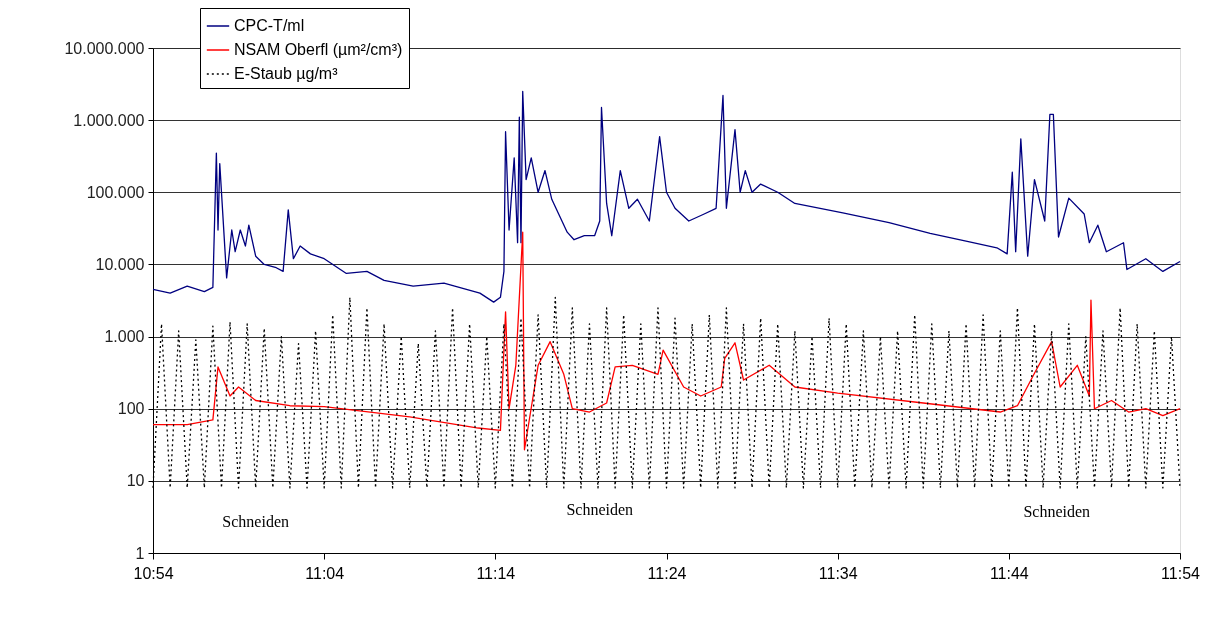  What do you see at coordinates (124, 337) in the screenshot?
I see `y-tick-label: 1.000` at bounding box center [124, 337].